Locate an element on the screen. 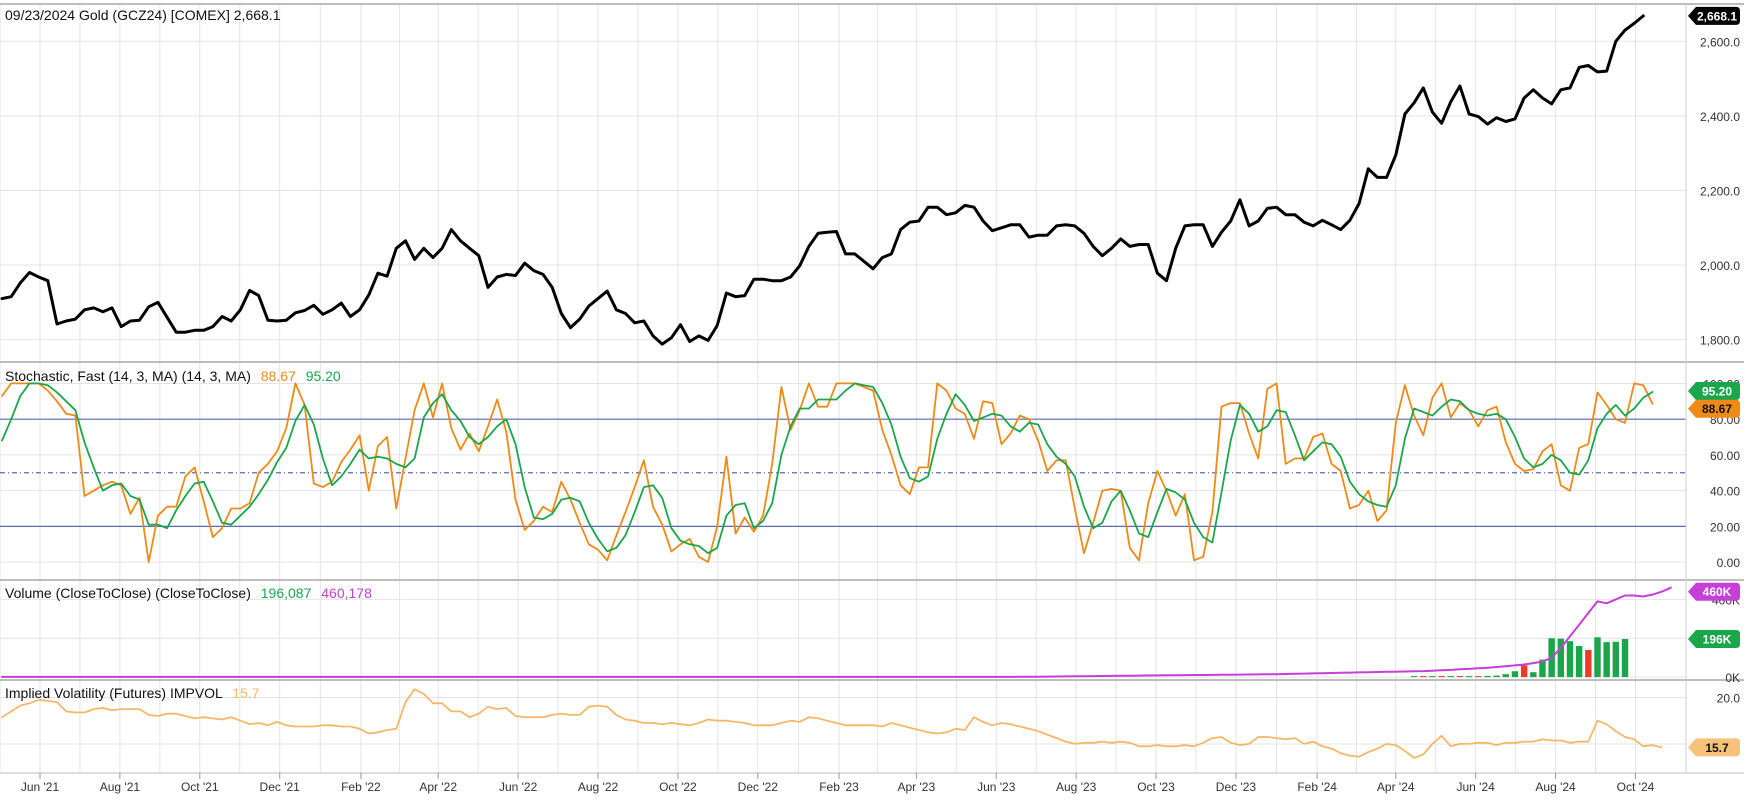 The height and width of the screenshot is (804, 1744). stochastic-y-tick-label: 0.00 is located at coordinates (1729, 563).